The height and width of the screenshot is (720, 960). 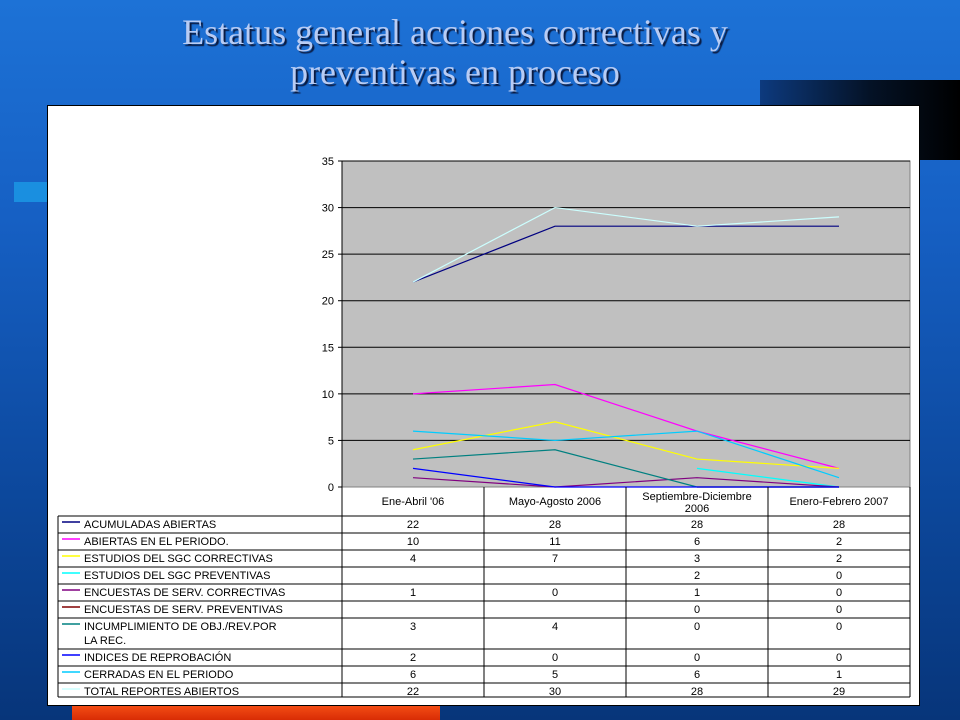 What do you see at coordinates (328, 255) in the screenshot?
I see `y-tick-label: 25` at bounding box center [328, 255].